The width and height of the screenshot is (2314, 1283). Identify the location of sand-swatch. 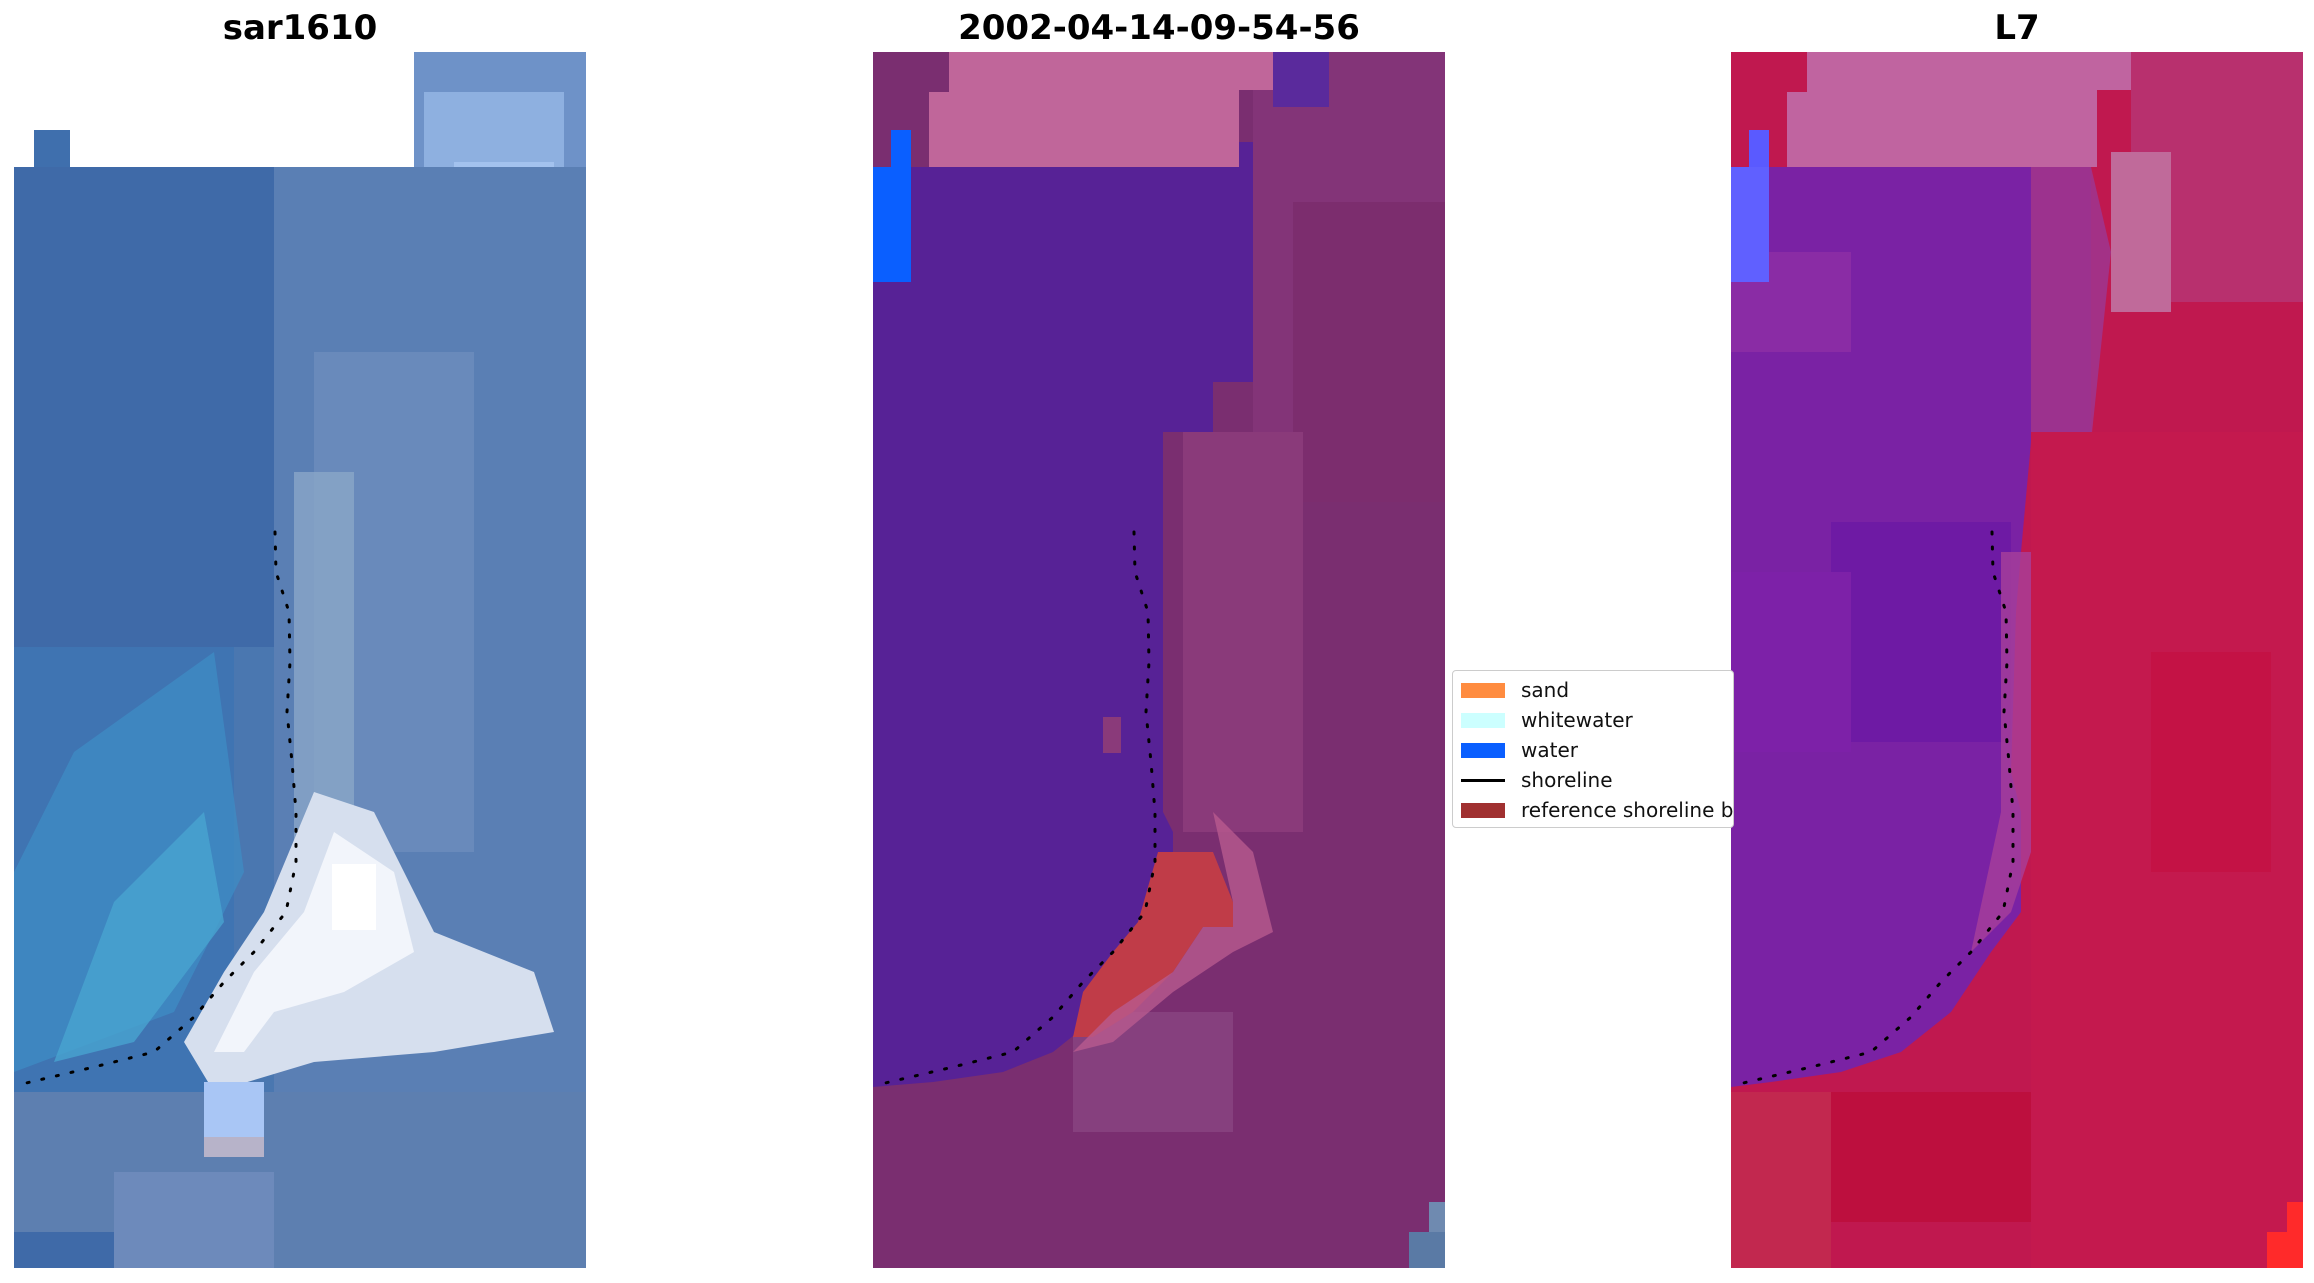
(1483, 690).